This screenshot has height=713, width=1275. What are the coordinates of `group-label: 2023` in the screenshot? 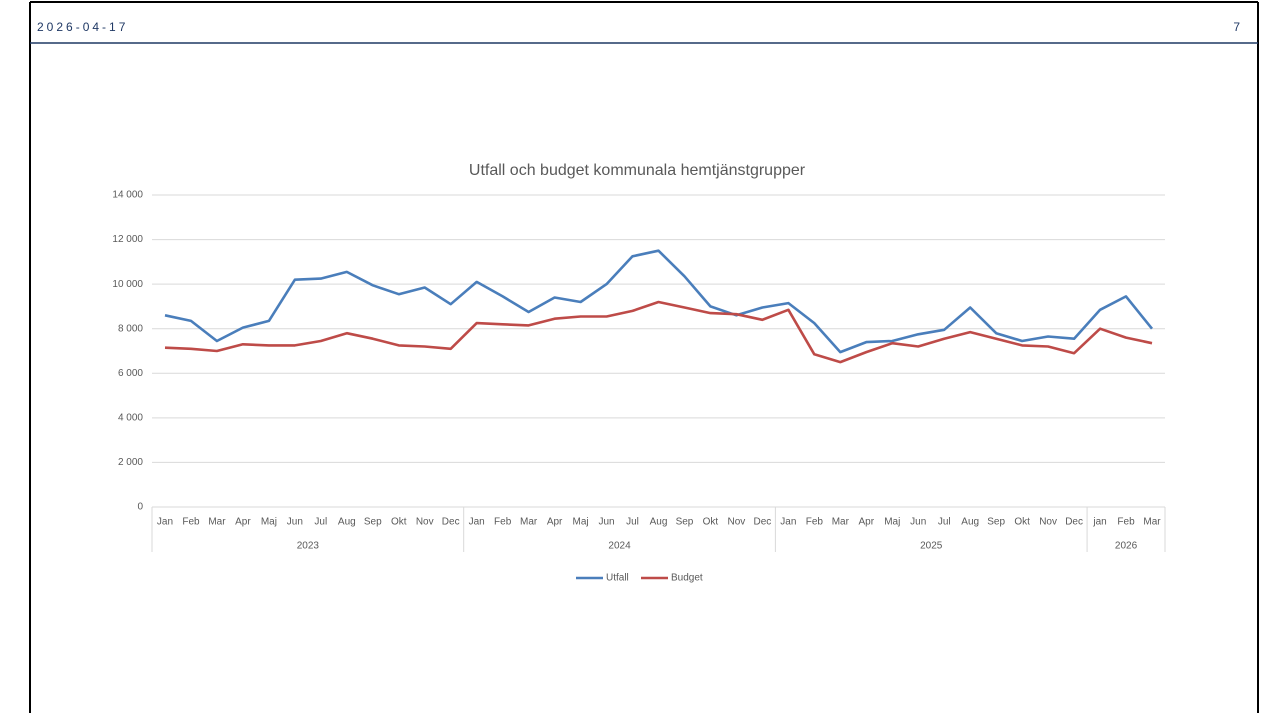 It's located at (308, 546).